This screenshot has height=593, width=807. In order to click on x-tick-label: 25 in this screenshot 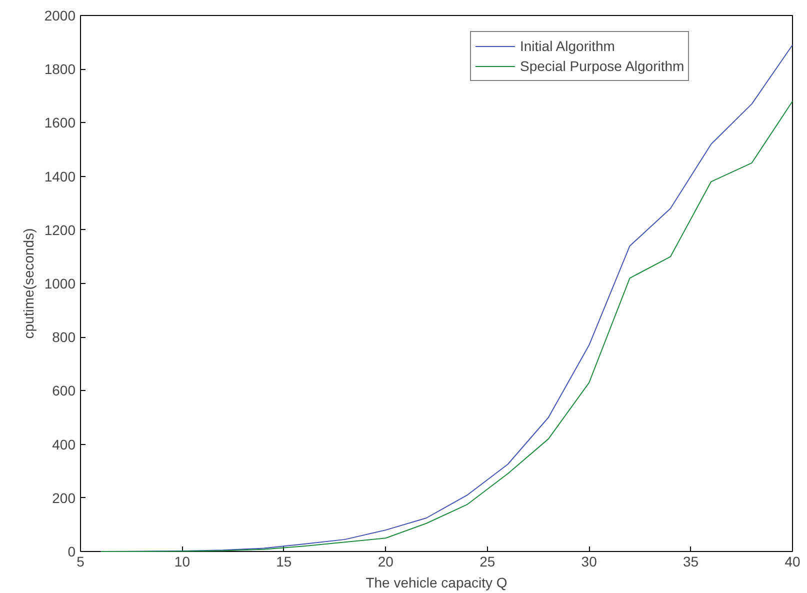, I will do `click(488, 562)`.